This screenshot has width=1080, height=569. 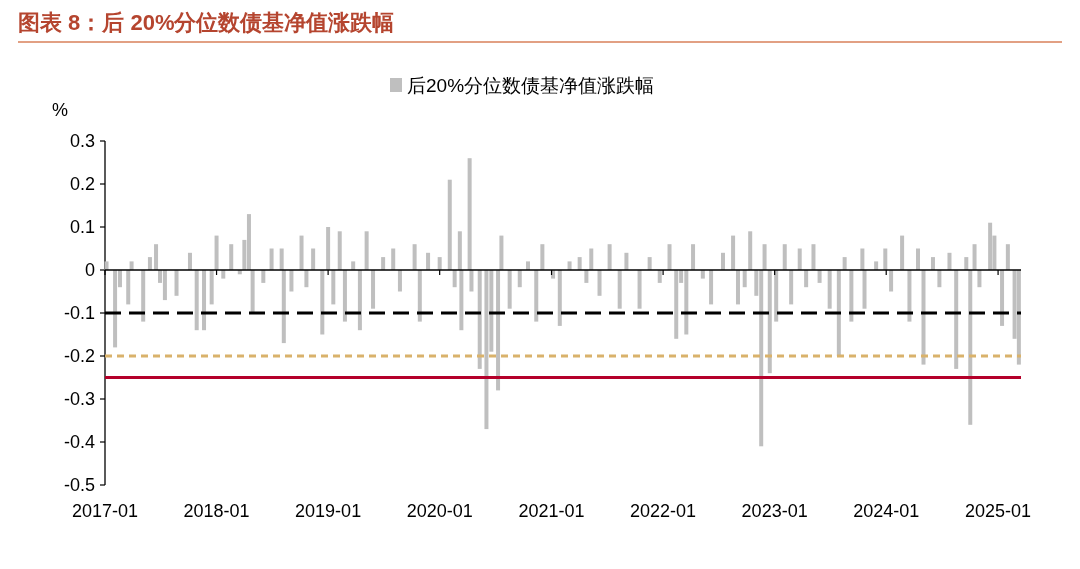 I want to click on x-tick-label: 2023-01, so click(x=774, y=511).